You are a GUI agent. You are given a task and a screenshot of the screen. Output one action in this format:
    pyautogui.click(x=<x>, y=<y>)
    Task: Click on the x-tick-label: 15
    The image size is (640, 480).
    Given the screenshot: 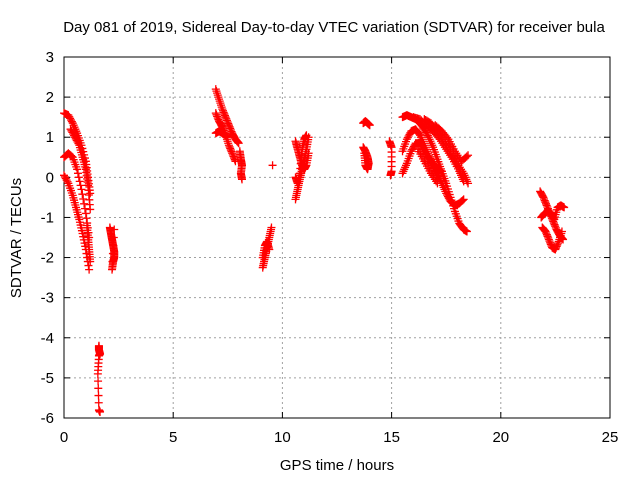 What is the action you would take?
    pyautogui.click(x=391, y=437)
    